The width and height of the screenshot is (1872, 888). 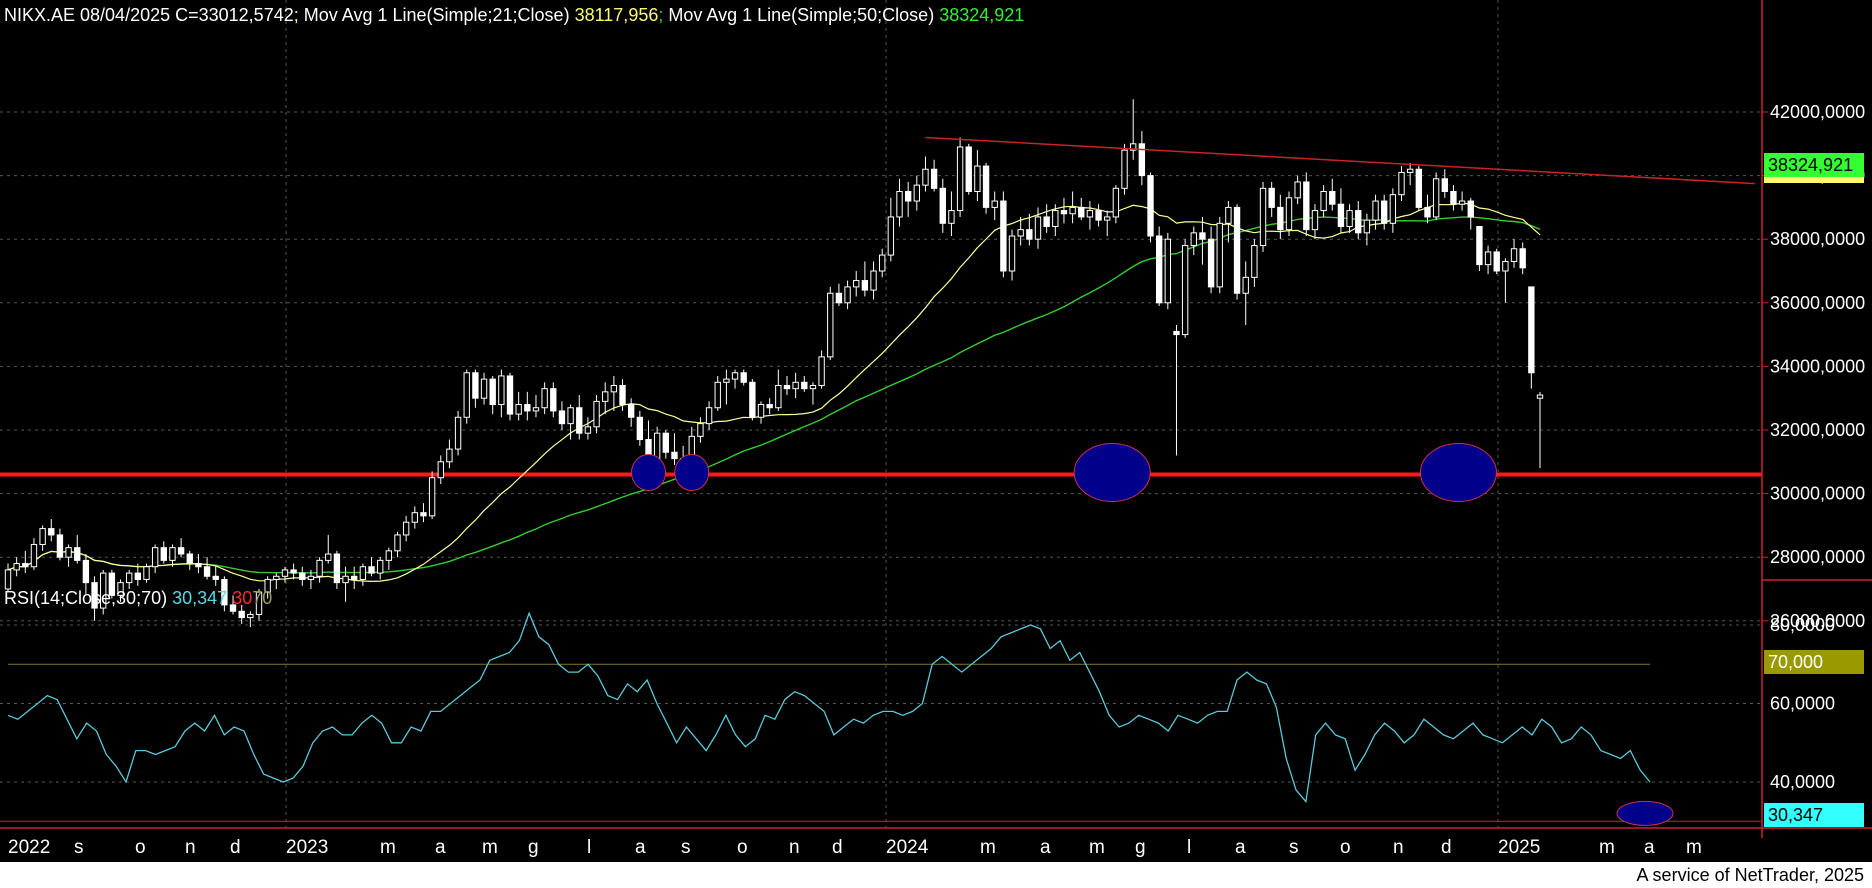 I want to click on footer-bar: A service of NetTrader, 2025, so click(x=936, y=875).